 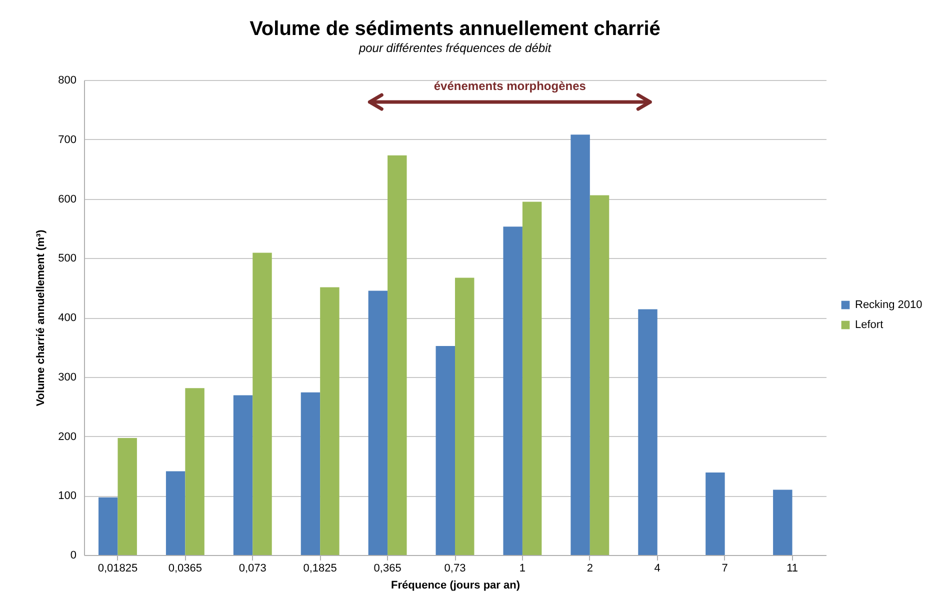 What do you see at coordinates (41, 317) in the screenshot?
I see `y-axis-title: Volume charrié annuellement (m³)` at bounding box center [41, 317].